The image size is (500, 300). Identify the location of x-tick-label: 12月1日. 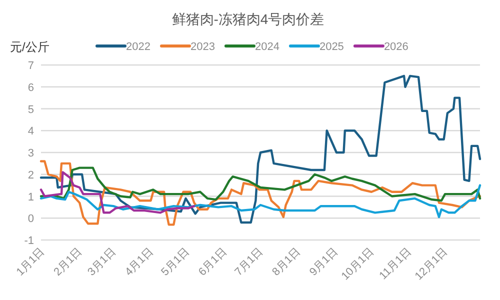
(431, 264).